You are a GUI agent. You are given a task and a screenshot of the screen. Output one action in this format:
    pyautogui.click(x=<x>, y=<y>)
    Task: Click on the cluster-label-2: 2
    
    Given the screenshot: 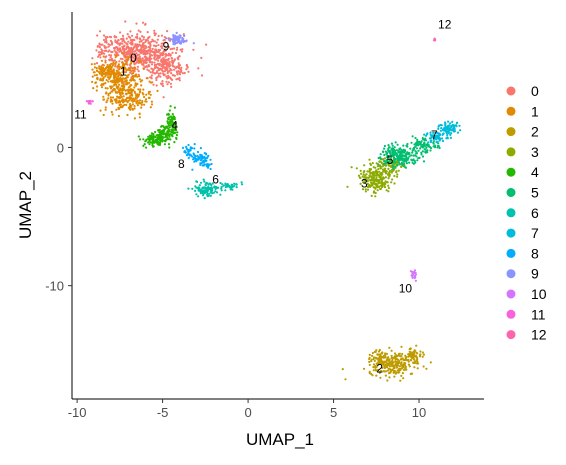 What is the action you would take?
    pyautogui.click(x=379, y=369)
    